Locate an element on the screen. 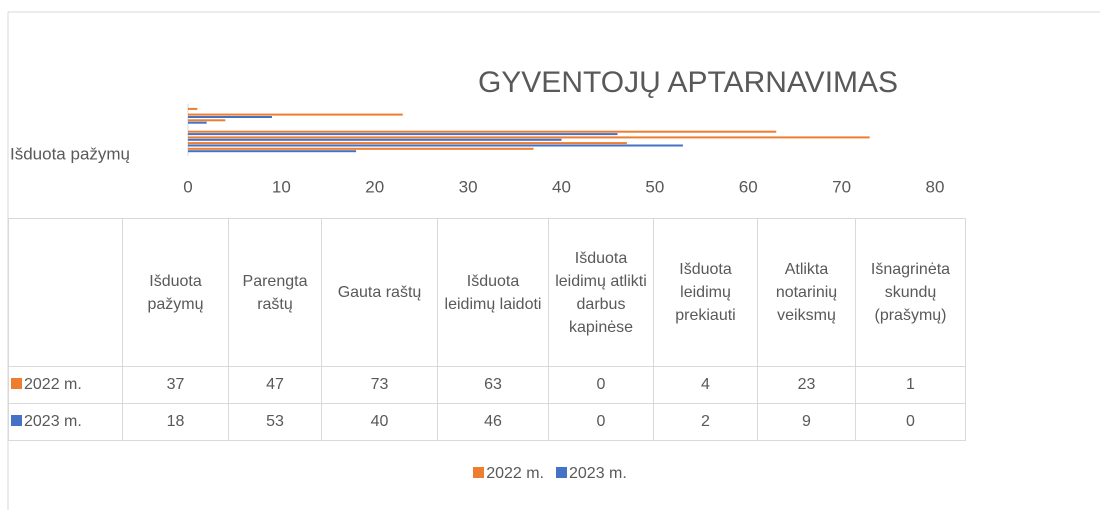 This screenshot has width=1100, height=510. table-value: 47 is located at coordinates (275, 385).